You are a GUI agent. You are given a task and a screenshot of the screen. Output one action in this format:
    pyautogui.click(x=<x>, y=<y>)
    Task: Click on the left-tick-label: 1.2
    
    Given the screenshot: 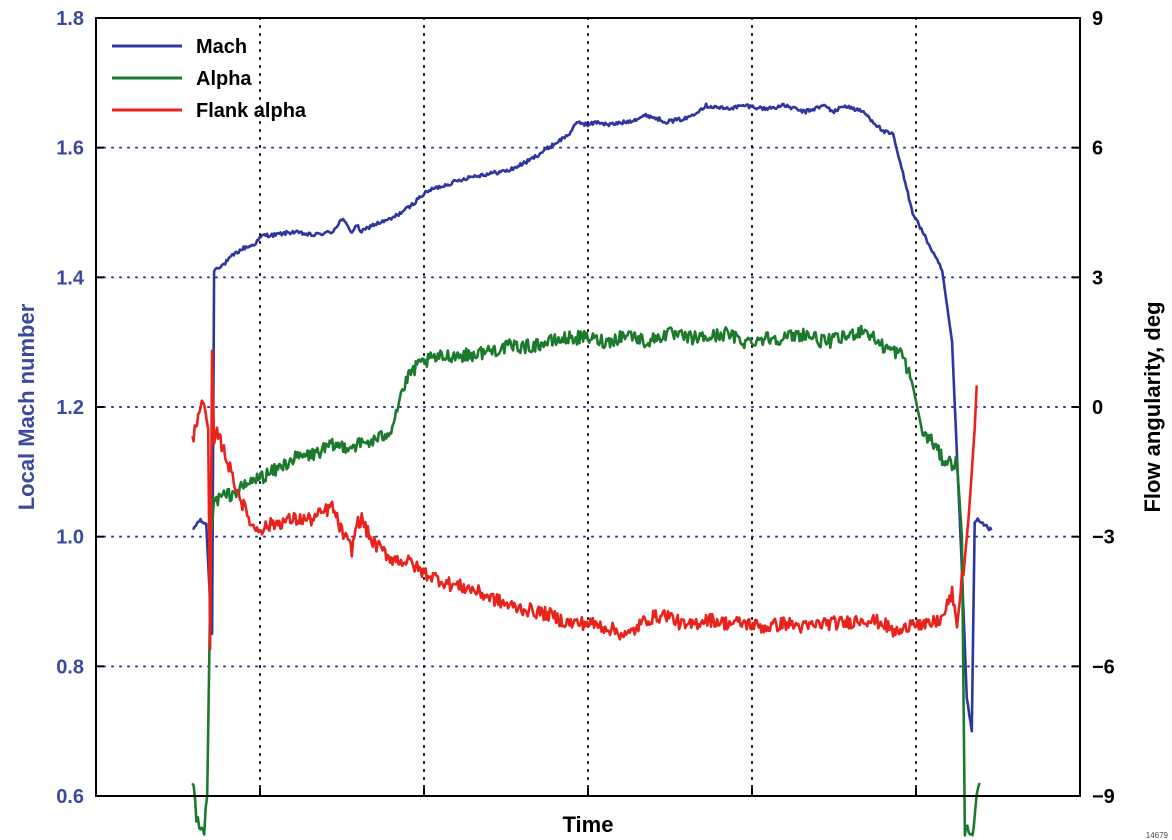 What is the action you would take?
    pyautogui.click(x=70, y=408)
    